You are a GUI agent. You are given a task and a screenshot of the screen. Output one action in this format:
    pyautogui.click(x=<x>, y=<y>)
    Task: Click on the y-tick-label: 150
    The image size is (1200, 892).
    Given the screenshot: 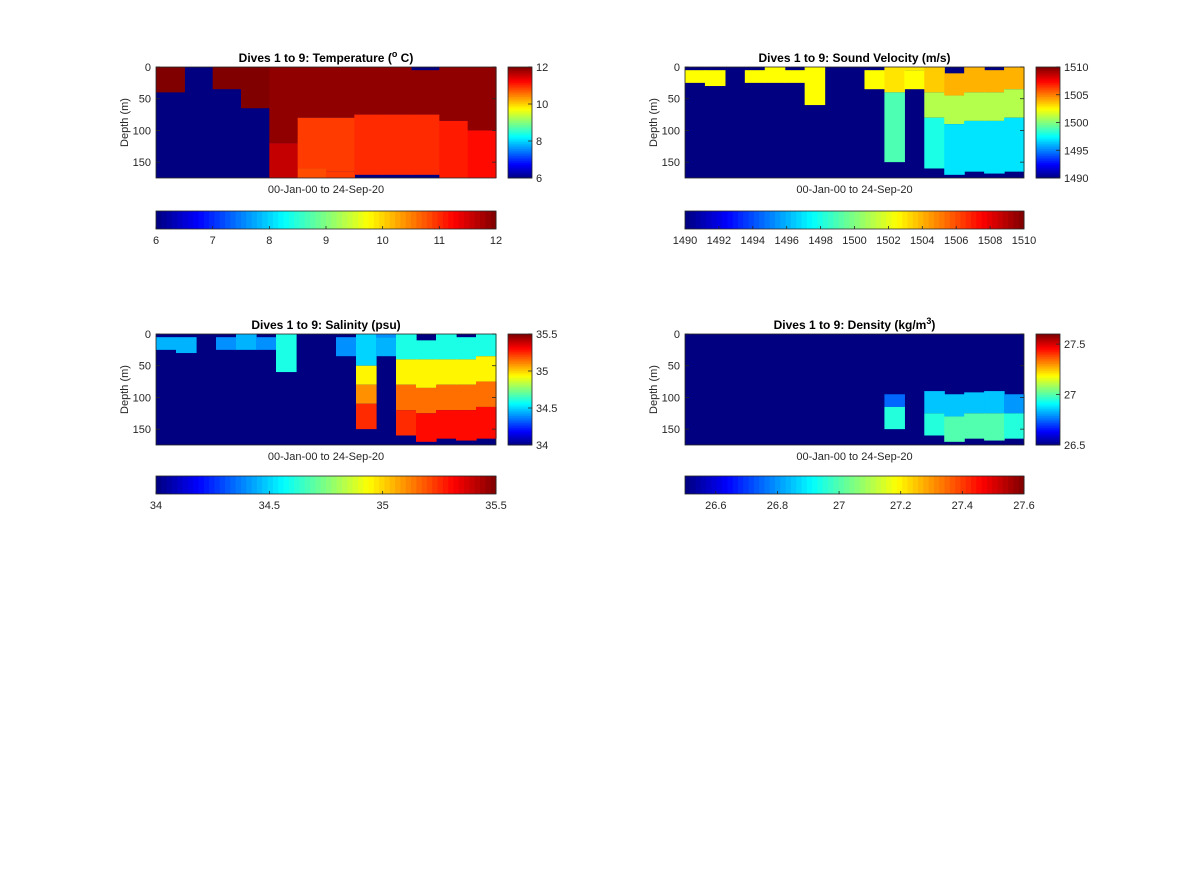 What is the action you would take?
    pyautogui.click(x=142, y=163)
    